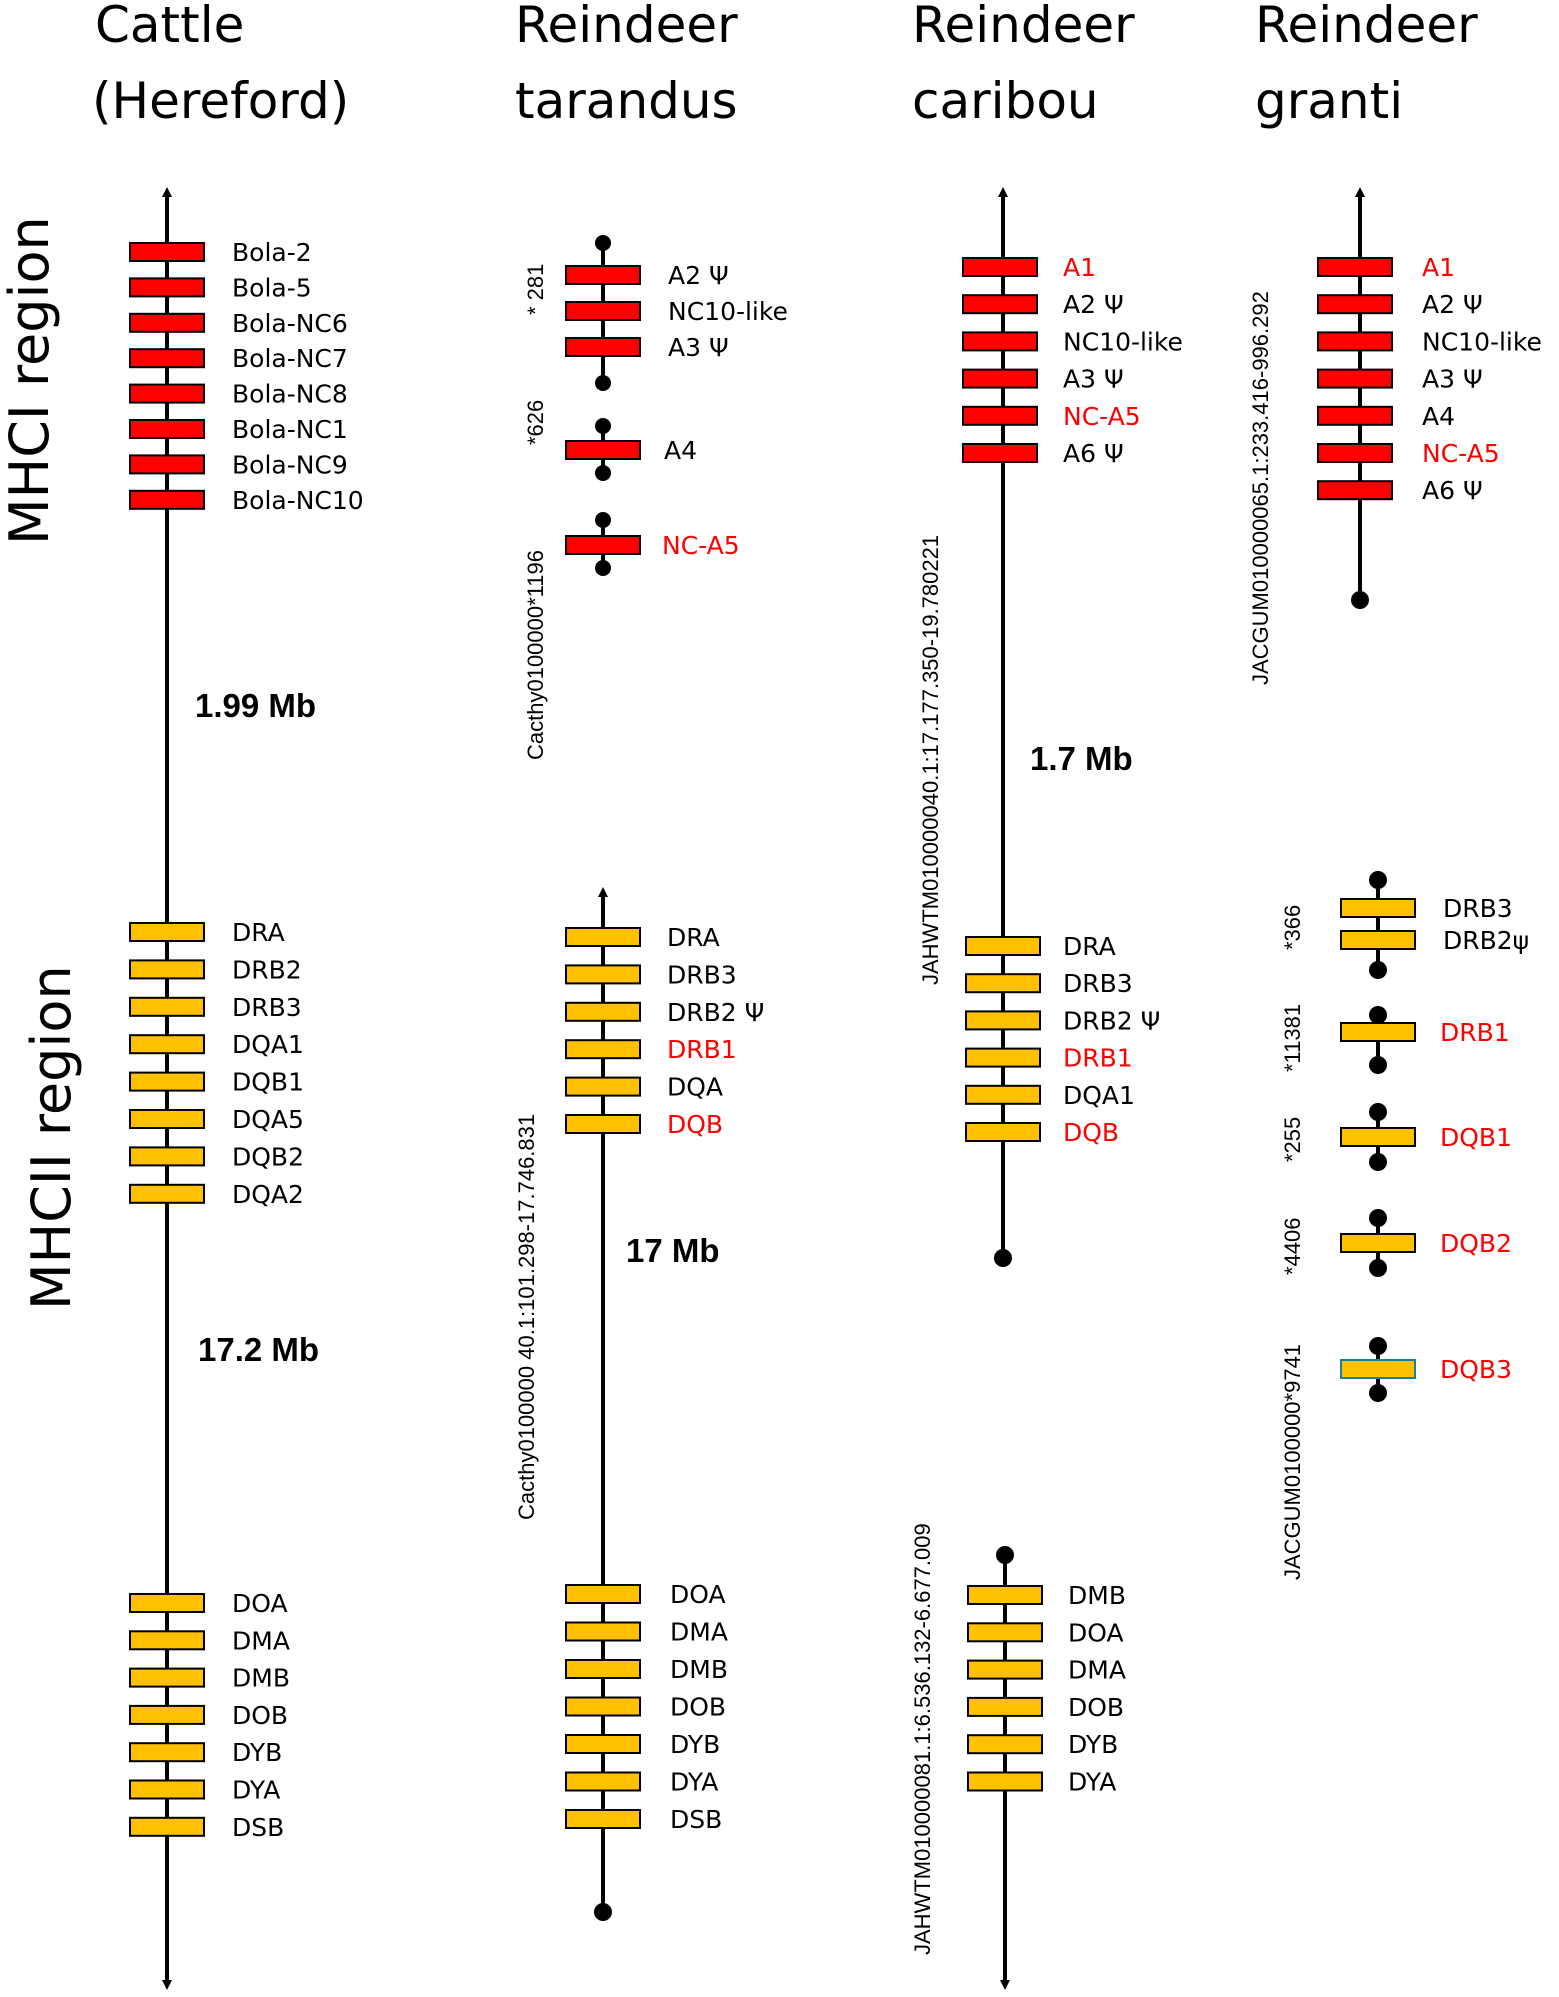 The image size is (1559, 1997). I want to click on tarandus-mhc2b-box-doa, so click(603, 1594).